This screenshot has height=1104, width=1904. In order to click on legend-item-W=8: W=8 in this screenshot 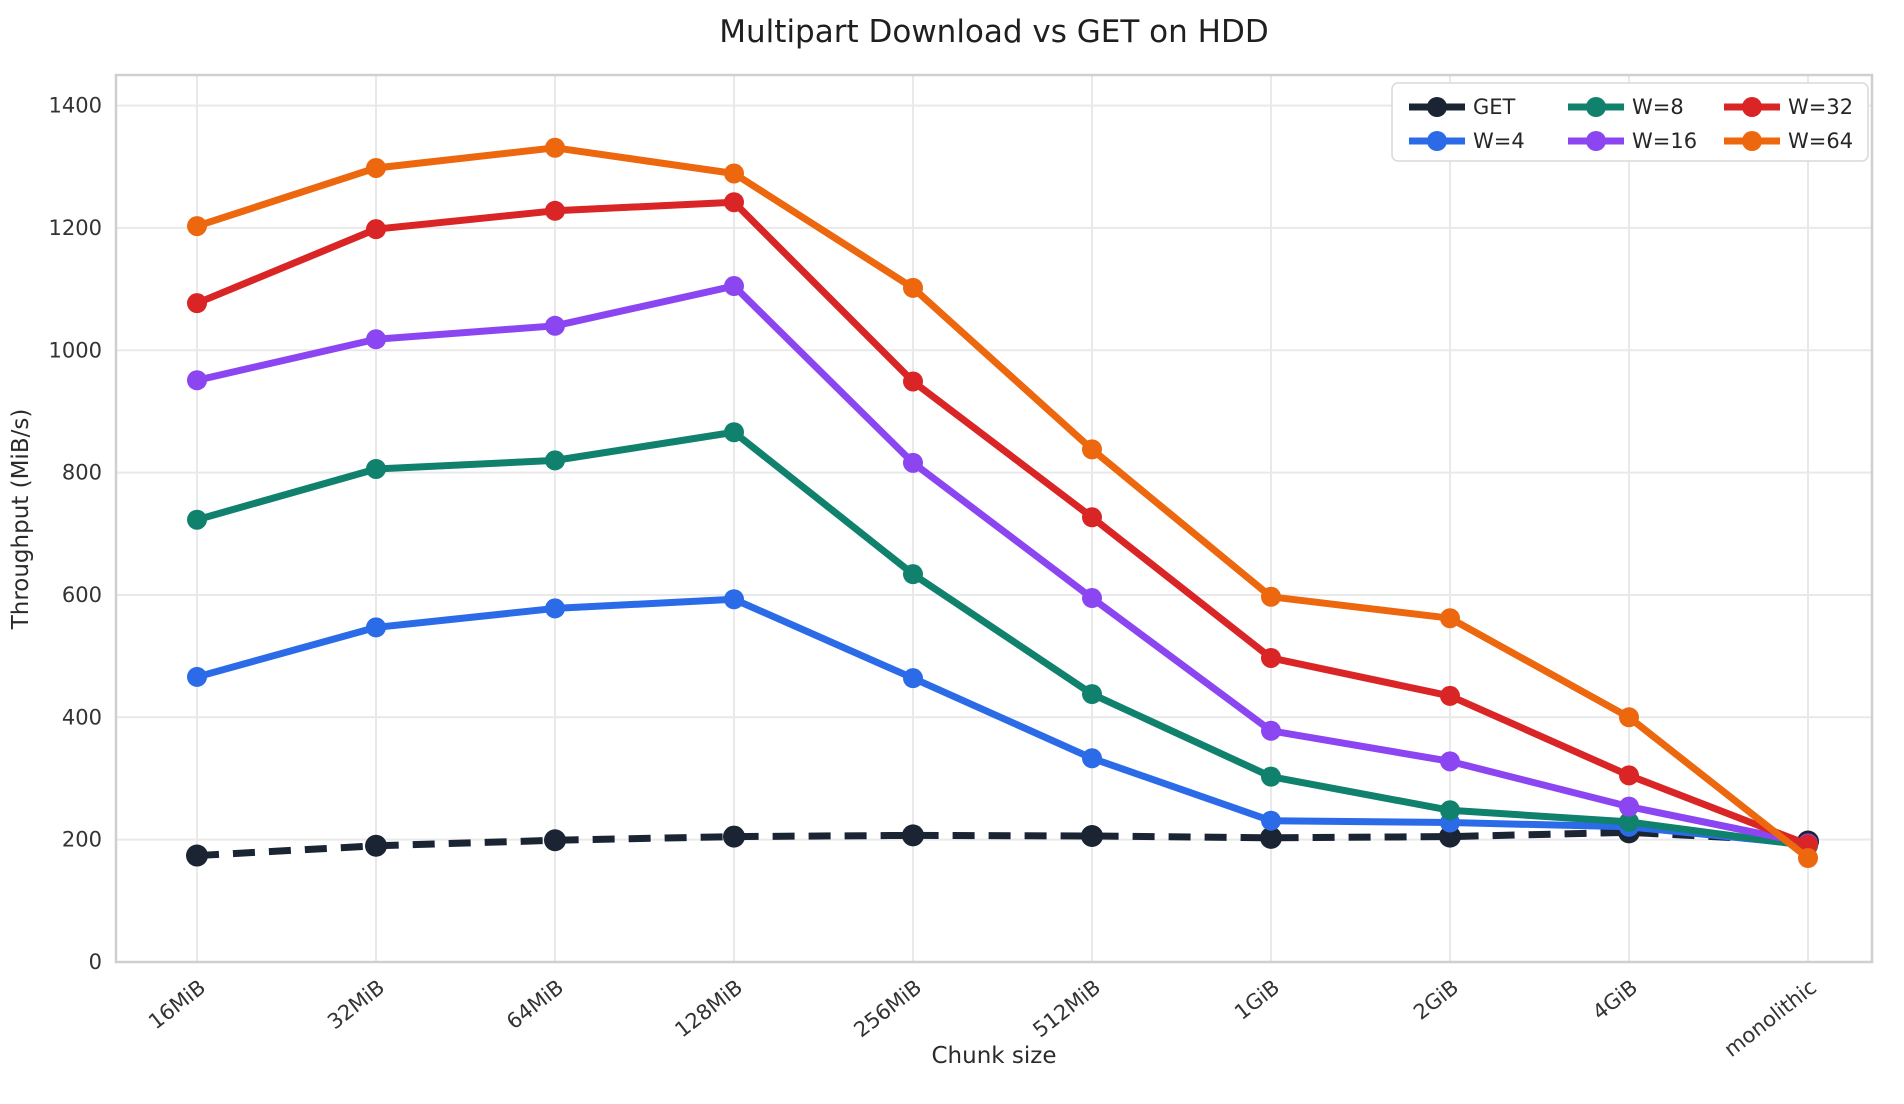, I will do `click(1626, 107)`.